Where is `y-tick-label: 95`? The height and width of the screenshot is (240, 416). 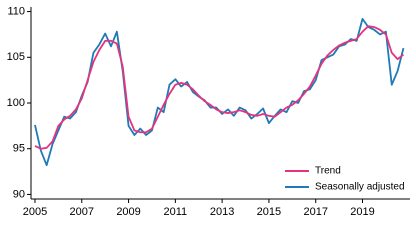 y-tick-label: 95 is located at coordinates (19, 149).